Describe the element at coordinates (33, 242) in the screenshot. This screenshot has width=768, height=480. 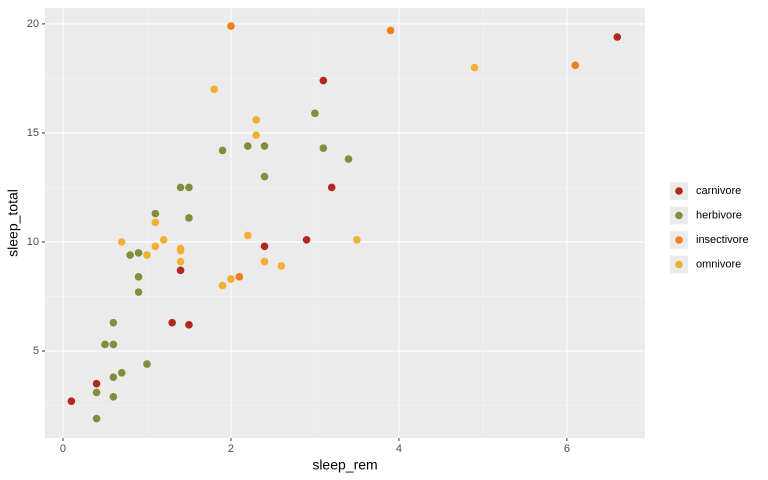
I see `y-tick-label: 10` at that location.